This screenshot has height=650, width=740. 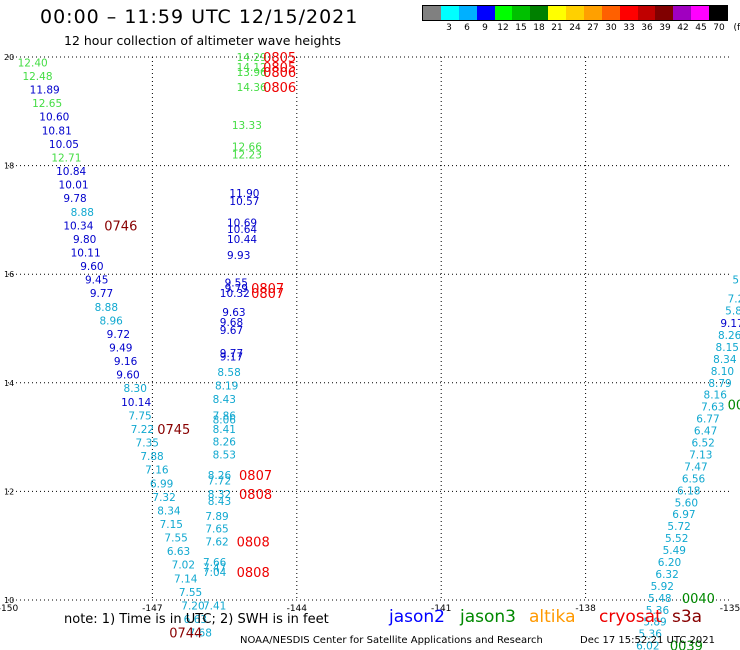 What do you see at coordinates (730, 609) in the screenshot?
I see `lon-tick-label: -135` at bounding box center [730, 609].